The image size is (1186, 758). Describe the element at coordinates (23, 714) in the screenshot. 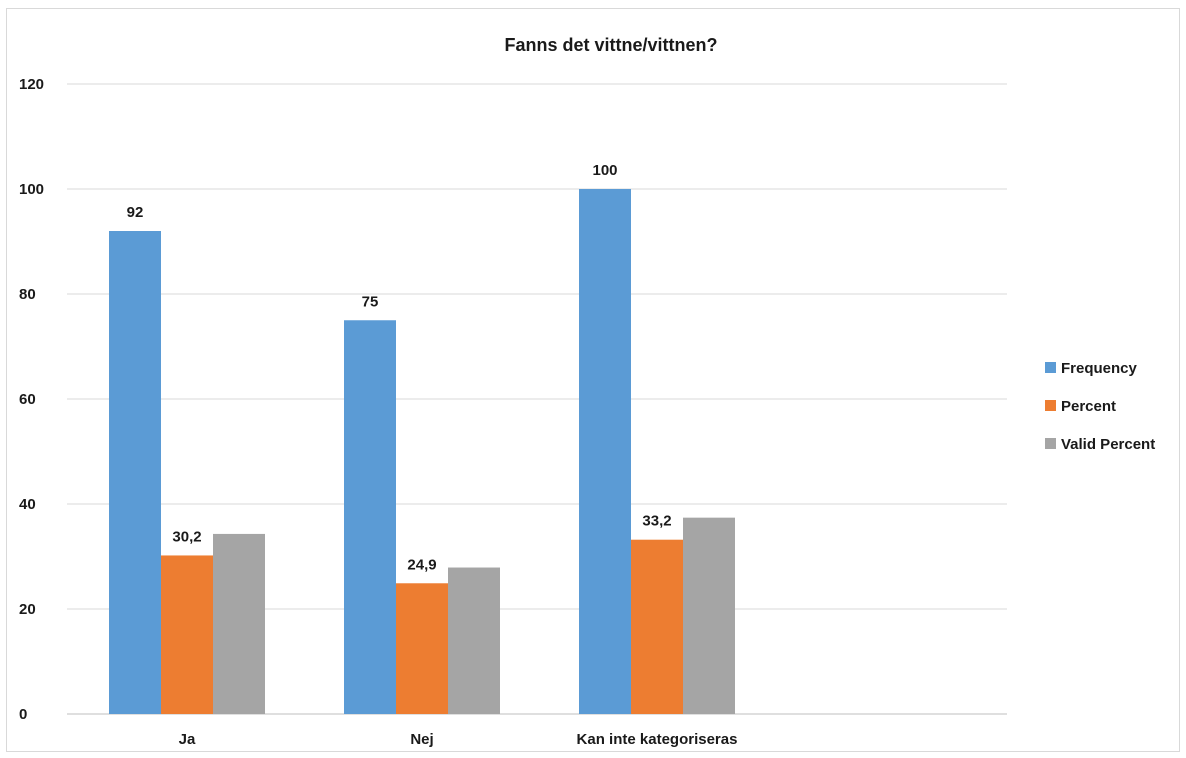

I see `y-tick-label: 0` at that location.